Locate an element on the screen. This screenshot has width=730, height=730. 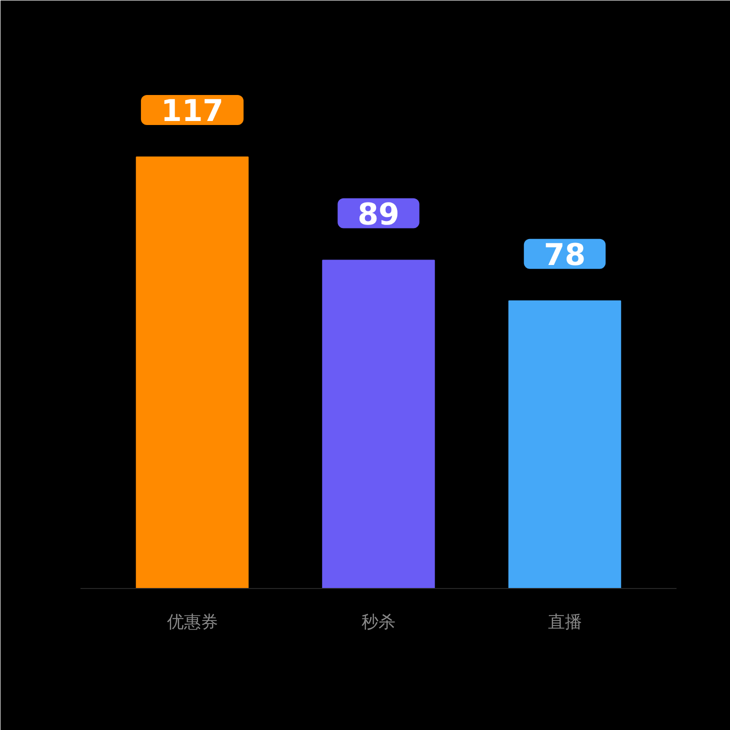
x-tick-label: 秒杀 is located at coordinates (379, 622).